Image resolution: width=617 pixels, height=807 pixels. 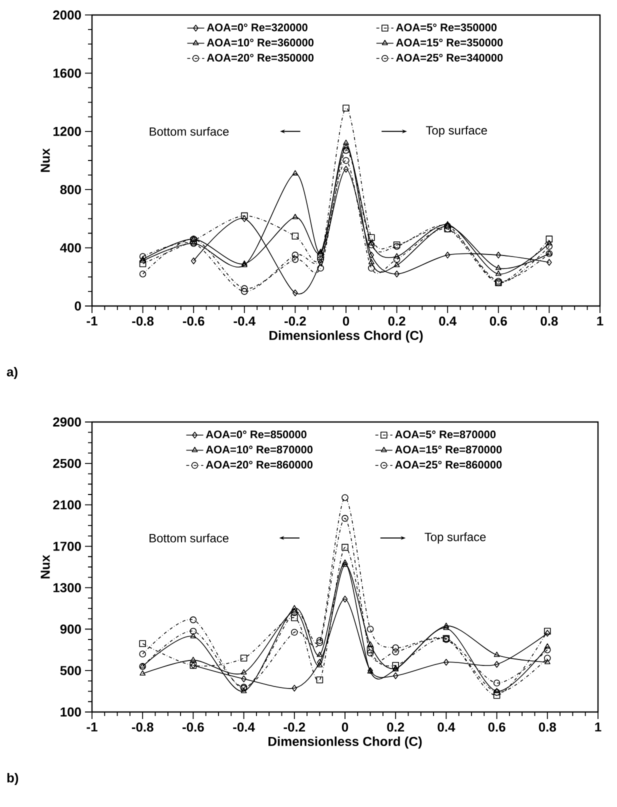 What do you see at coordinates (67, 15) in the screenshot?
I see `y-tick-label: 2000` at bounding box center [67, 15].